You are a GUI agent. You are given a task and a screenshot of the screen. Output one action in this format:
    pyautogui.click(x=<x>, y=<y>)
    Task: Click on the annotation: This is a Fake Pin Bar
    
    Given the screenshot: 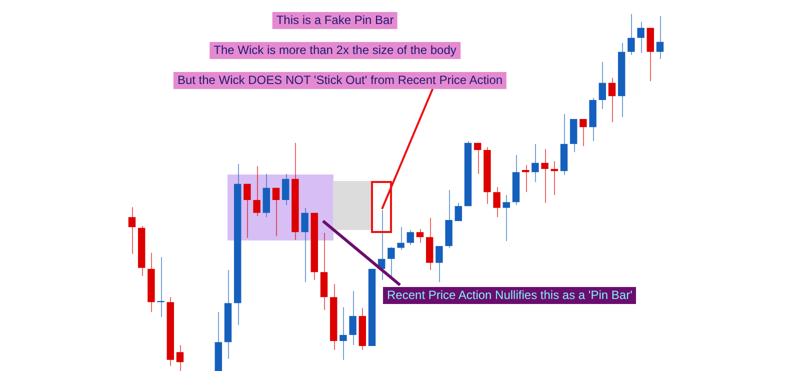 What is the action you would take?
    pyautogui.click(x=335, y=20)
    